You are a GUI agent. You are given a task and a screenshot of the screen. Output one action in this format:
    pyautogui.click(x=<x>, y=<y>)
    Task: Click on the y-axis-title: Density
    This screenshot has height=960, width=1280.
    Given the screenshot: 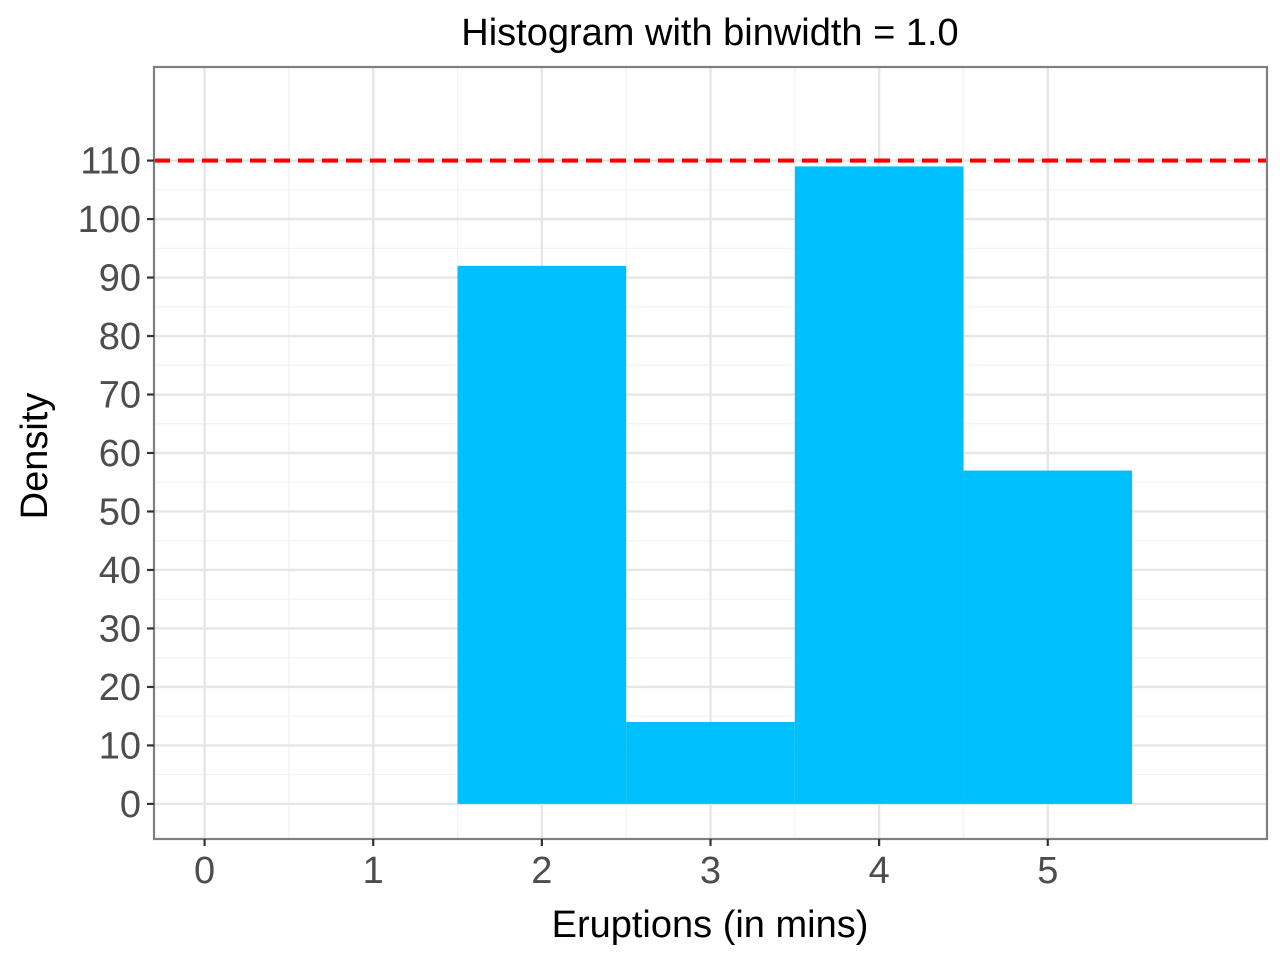 What is the action you would take?
    pyautogui.click(x=35, y=456)
    